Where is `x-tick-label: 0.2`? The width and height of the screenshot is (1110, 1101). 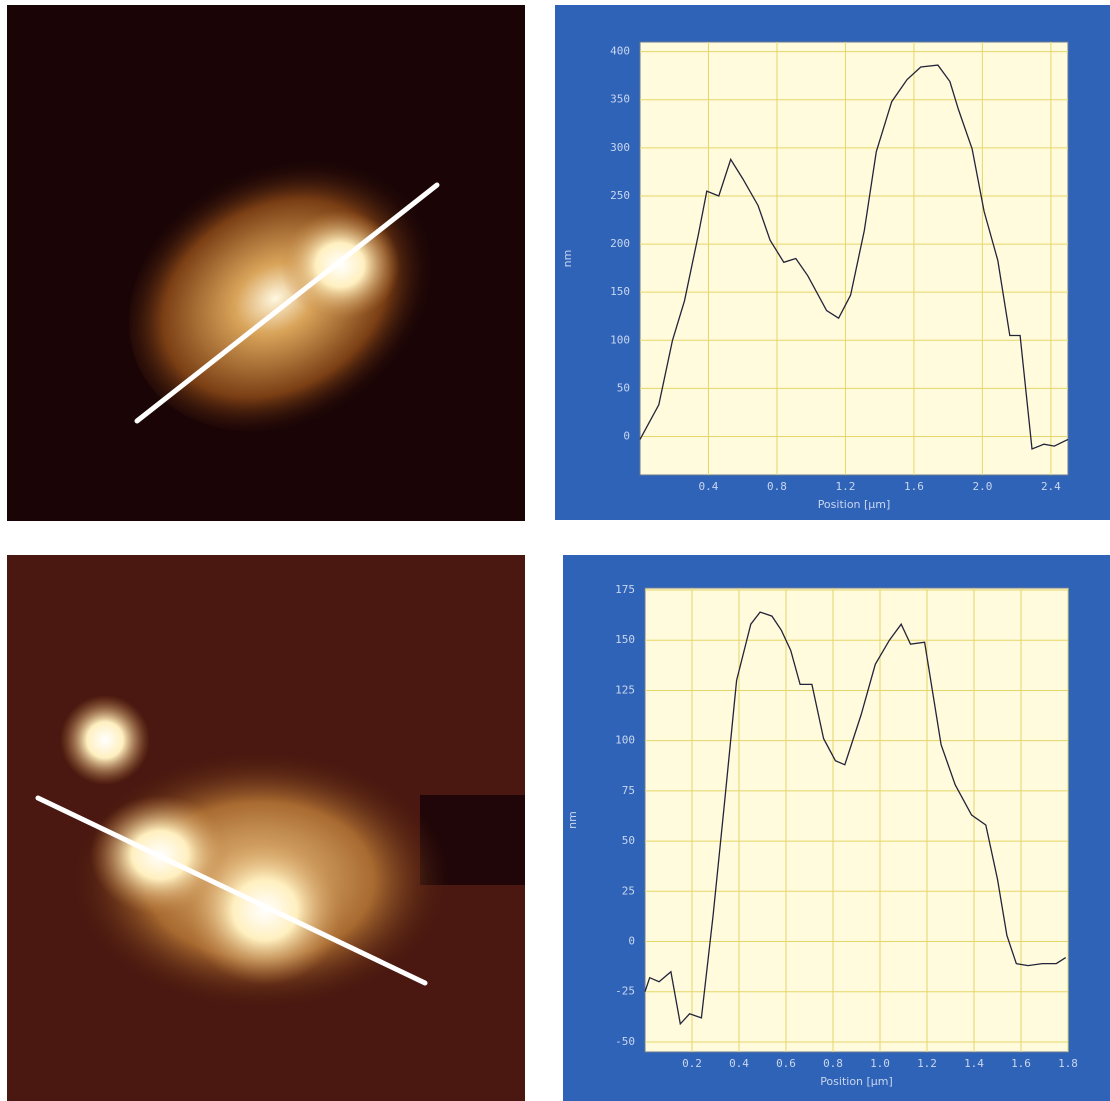 x-tick-label: 0.2 is located at coordinates (692, 1063).